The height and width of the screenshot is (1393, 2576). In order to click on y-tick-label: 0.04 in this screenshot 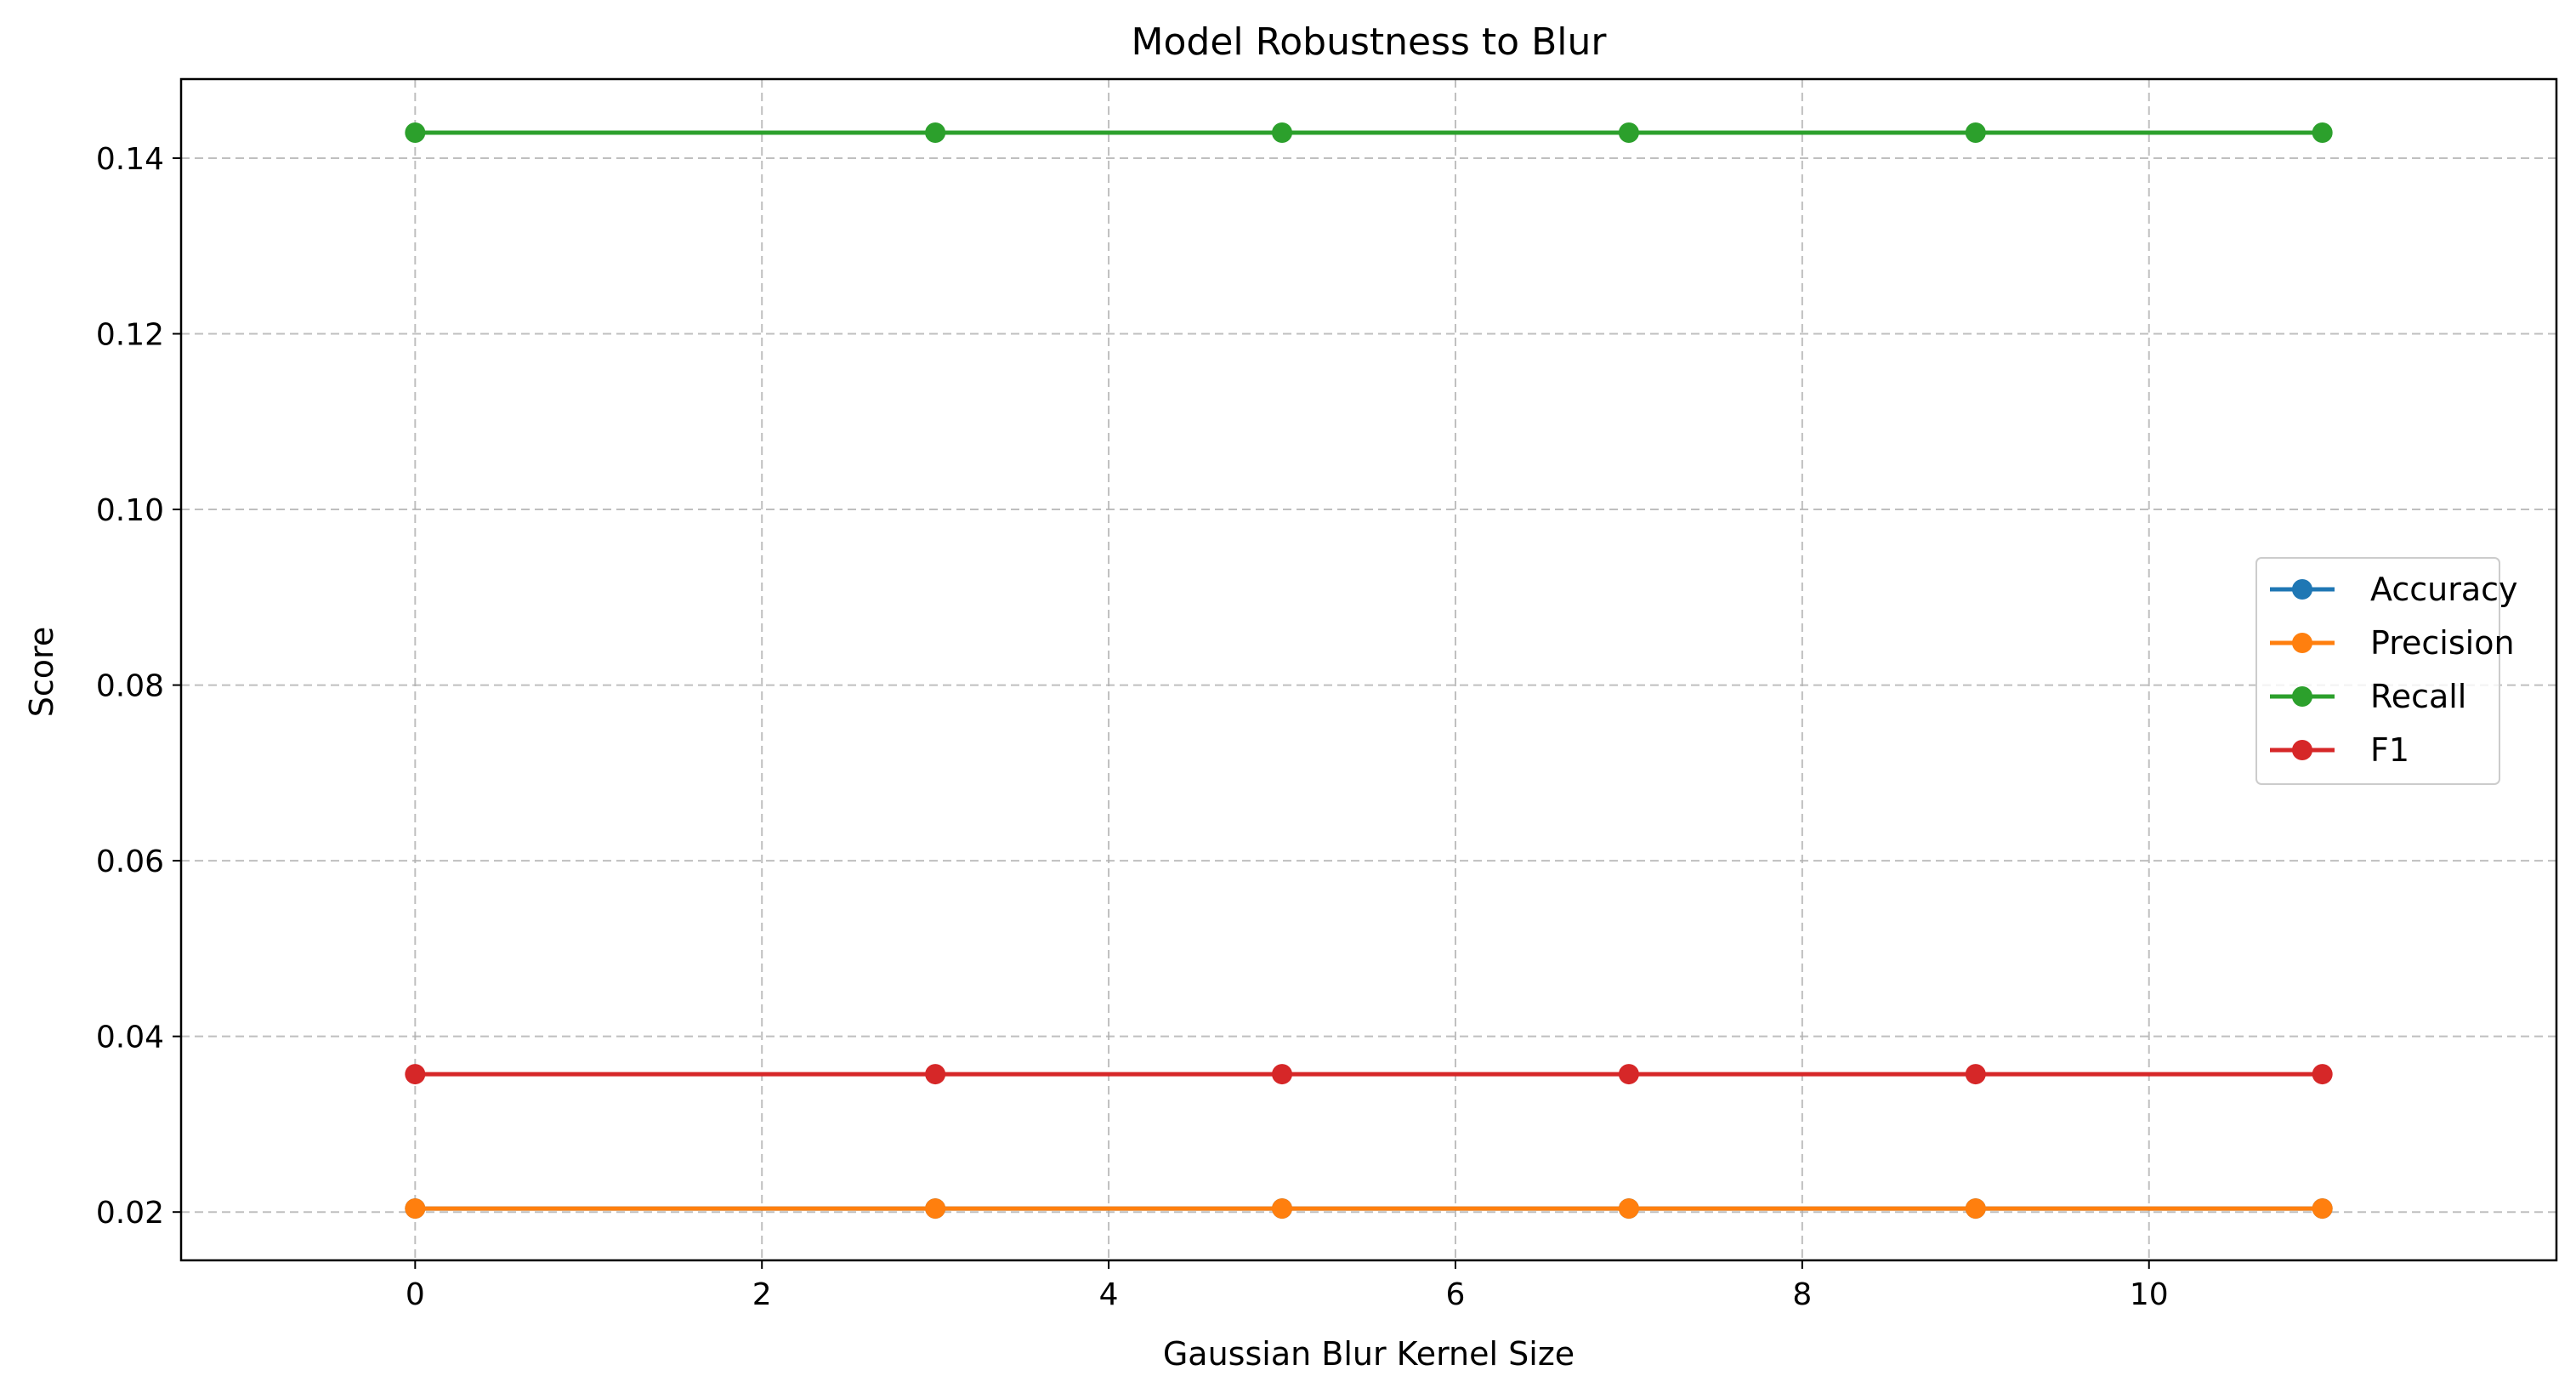, I will do `click(130, 1038)`.